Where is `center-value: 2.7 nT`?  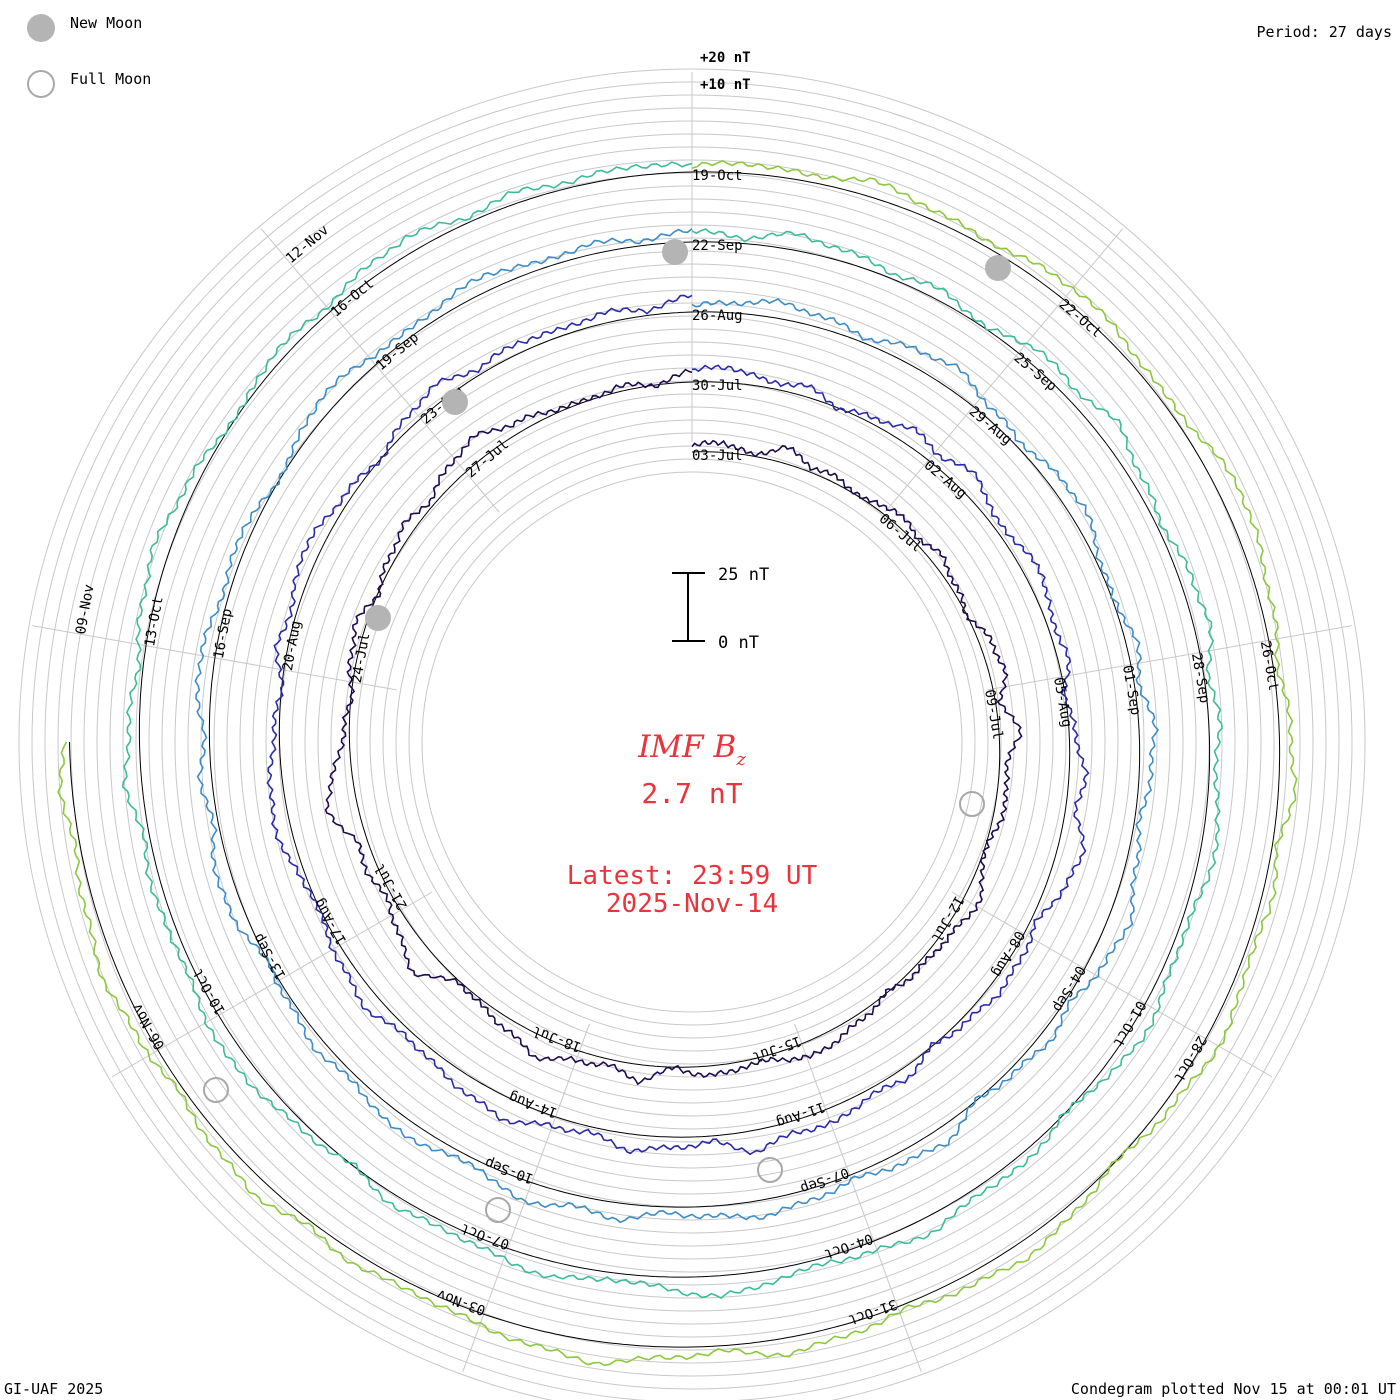
center-value: 2.7 nT is located at coordinates (691, 793).